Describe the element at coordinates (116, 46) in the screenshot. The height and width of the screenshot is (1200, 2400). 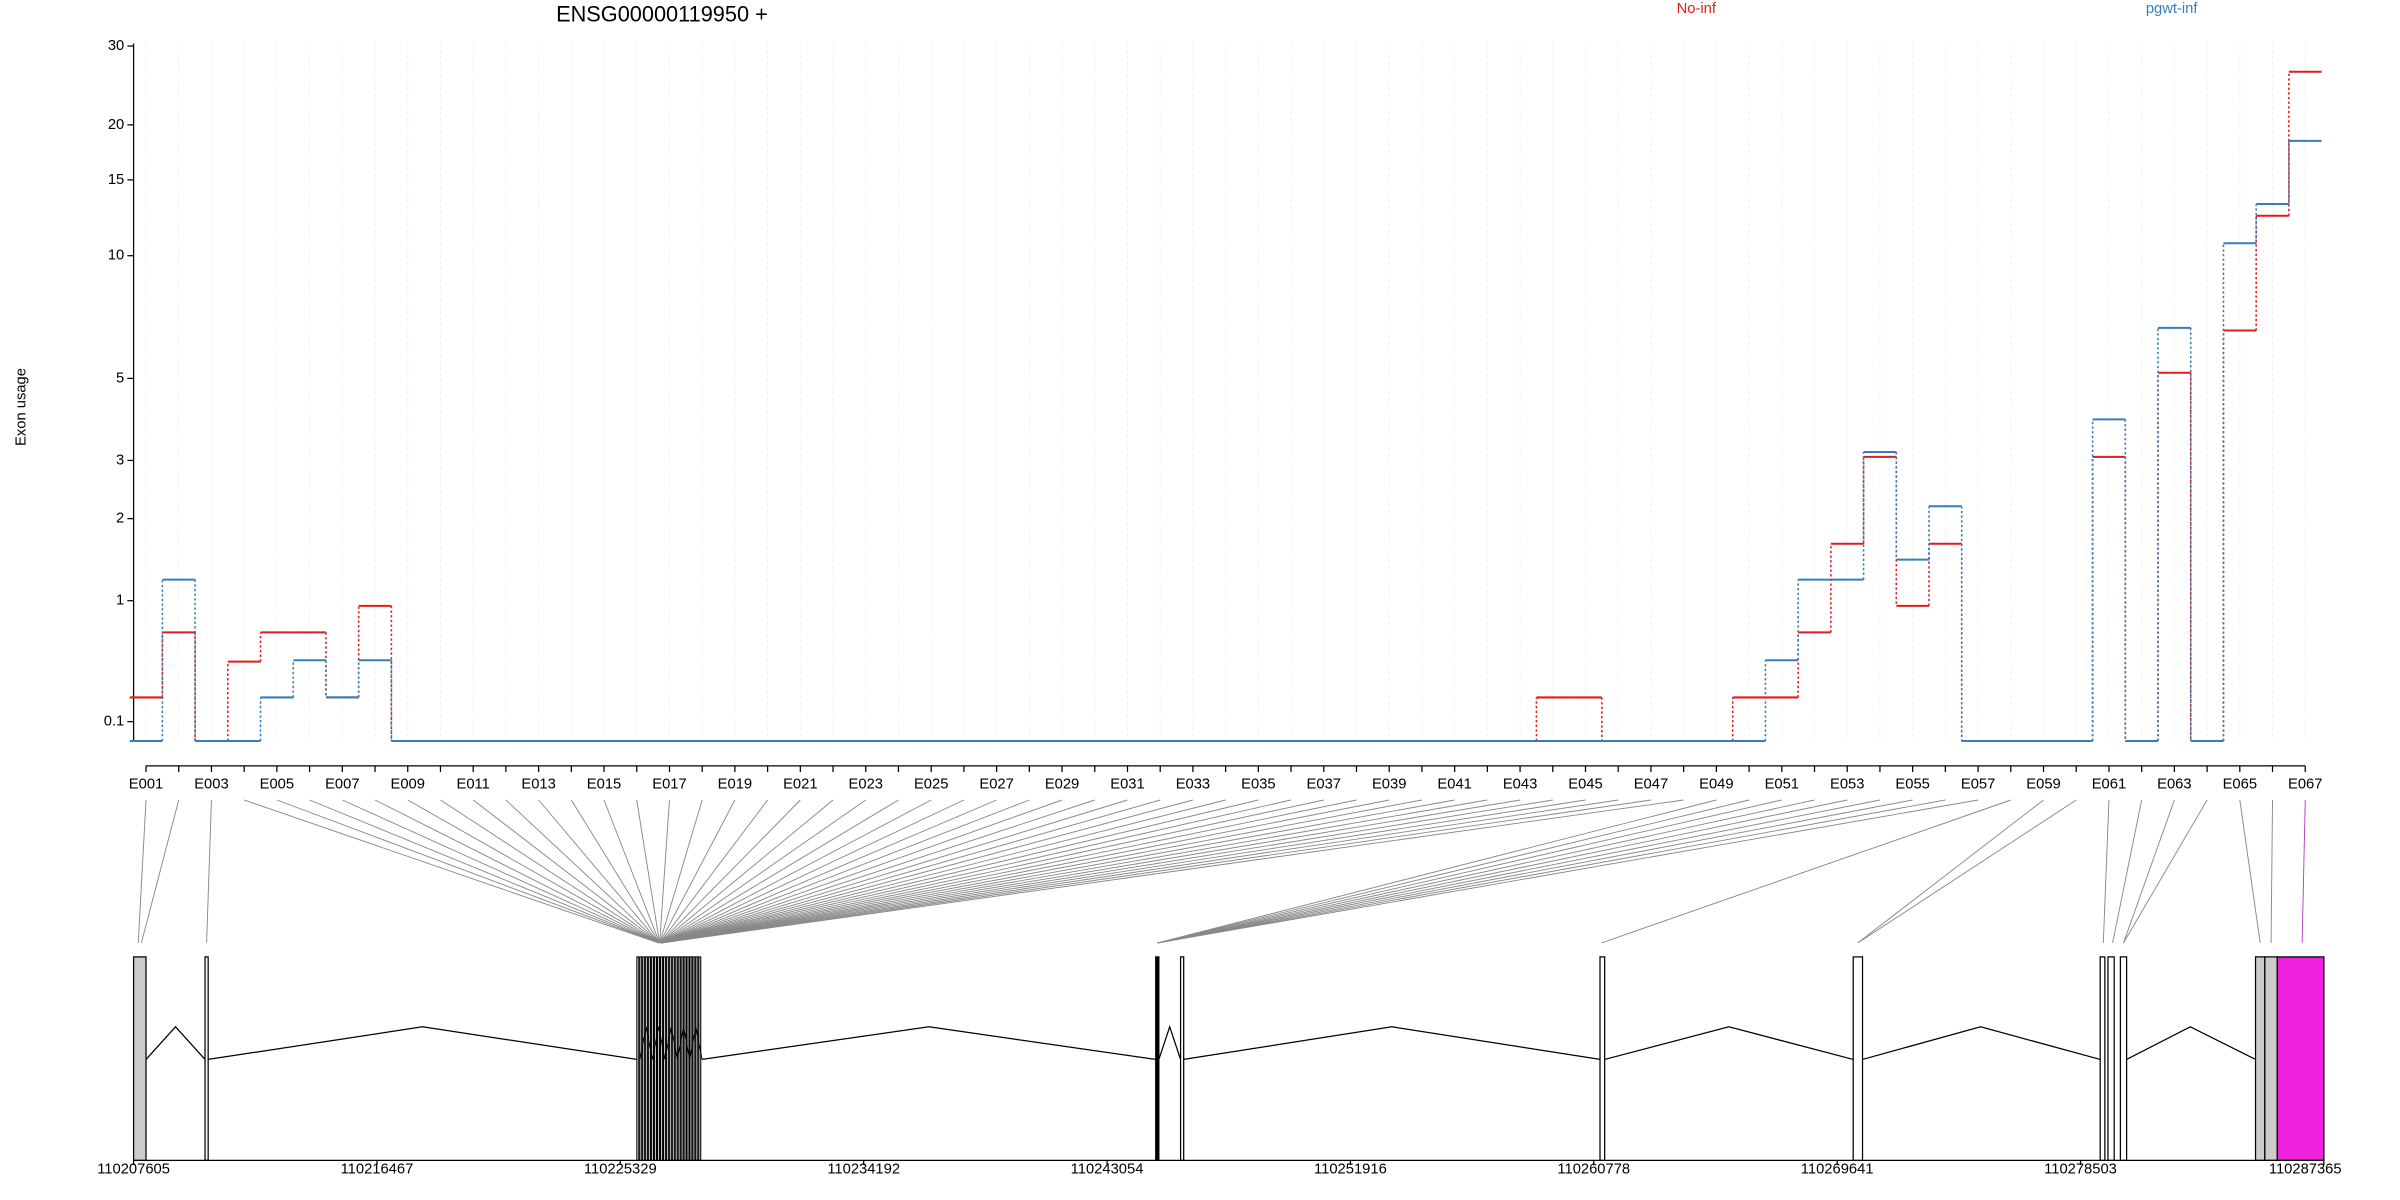
I see `y-tick-label: 30` at that location.